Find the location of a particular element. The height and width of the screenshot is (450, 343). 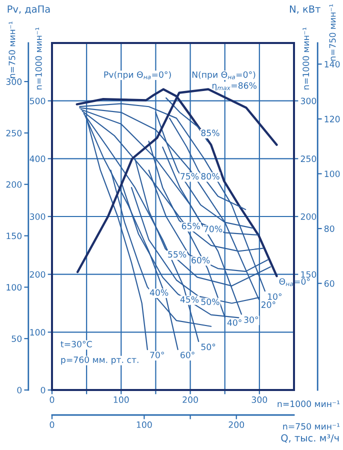

y2-tick-label: 0 is located at coordinates (19, 390).